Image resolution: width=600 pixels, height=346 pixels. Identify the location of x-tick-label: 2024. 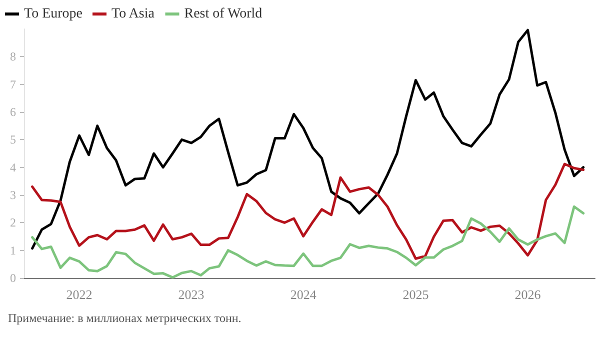
(303, 294).